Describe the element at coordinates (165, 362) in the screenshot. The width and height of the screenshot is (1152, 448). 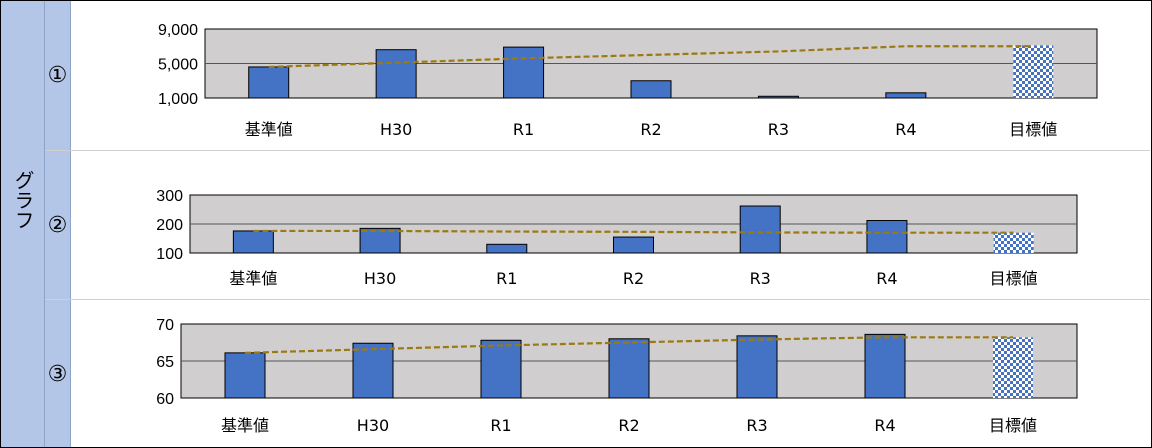
I see `y-tick-label: 65` at that location.